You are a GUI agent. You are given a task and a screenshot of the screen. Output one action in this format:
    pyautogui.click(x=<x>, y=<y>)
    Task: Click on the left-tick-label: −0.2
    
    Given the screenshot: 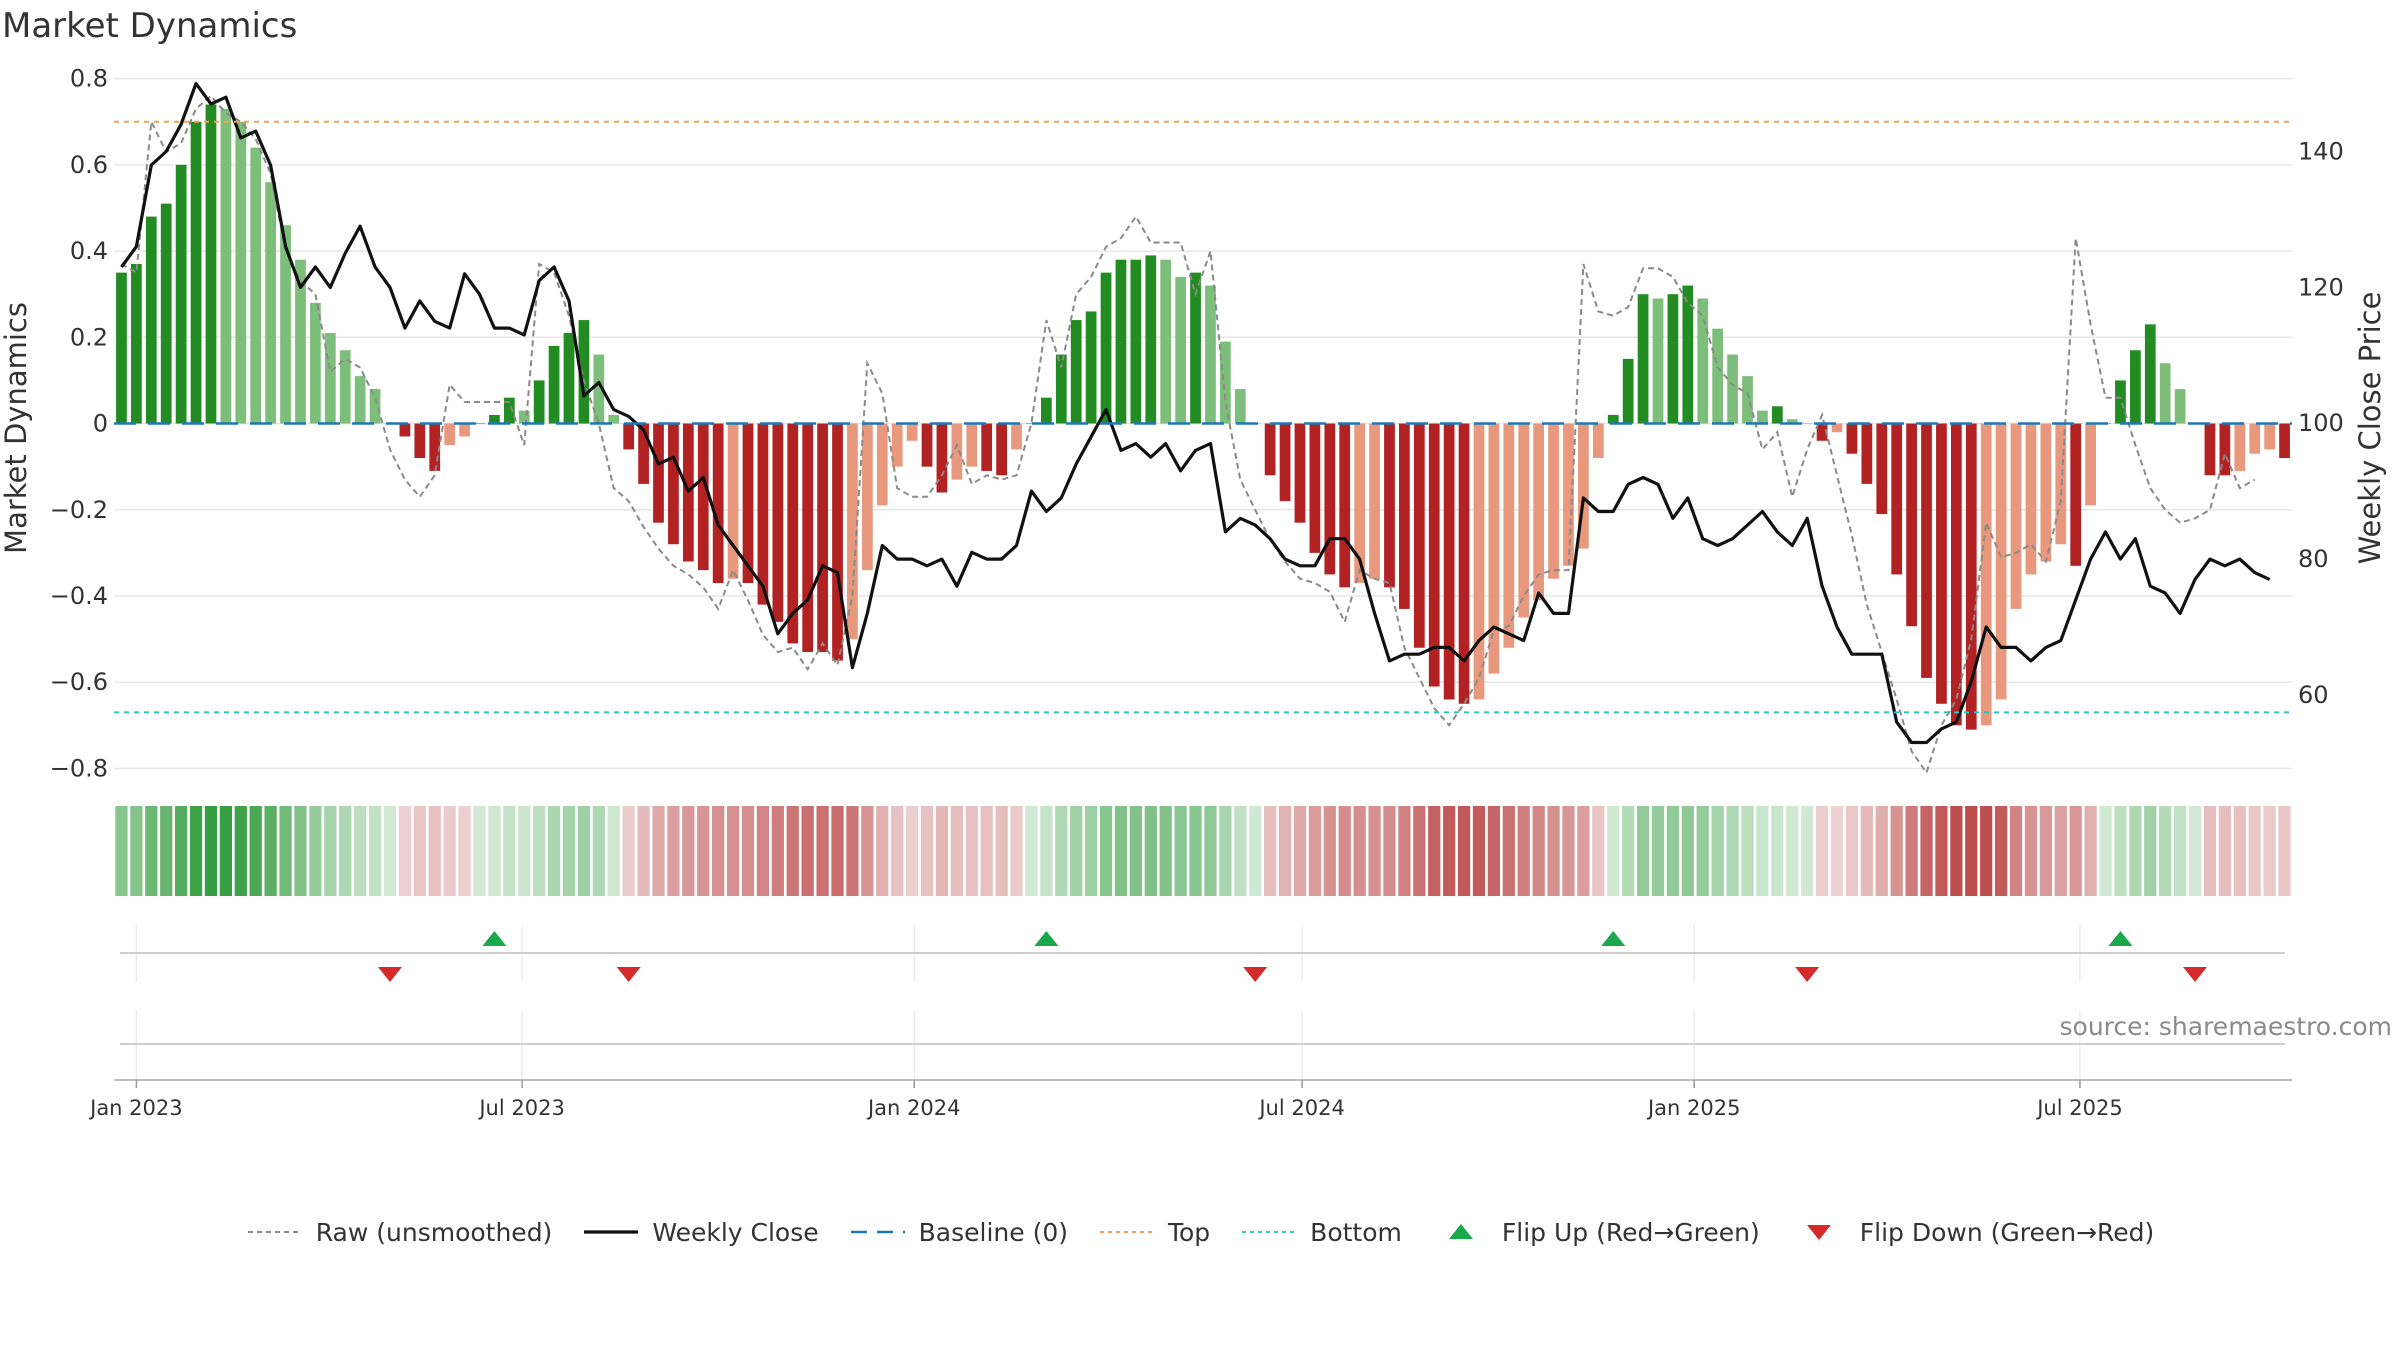 What is the action you would take?
    pyautogui.click(x=79, y=510)
    